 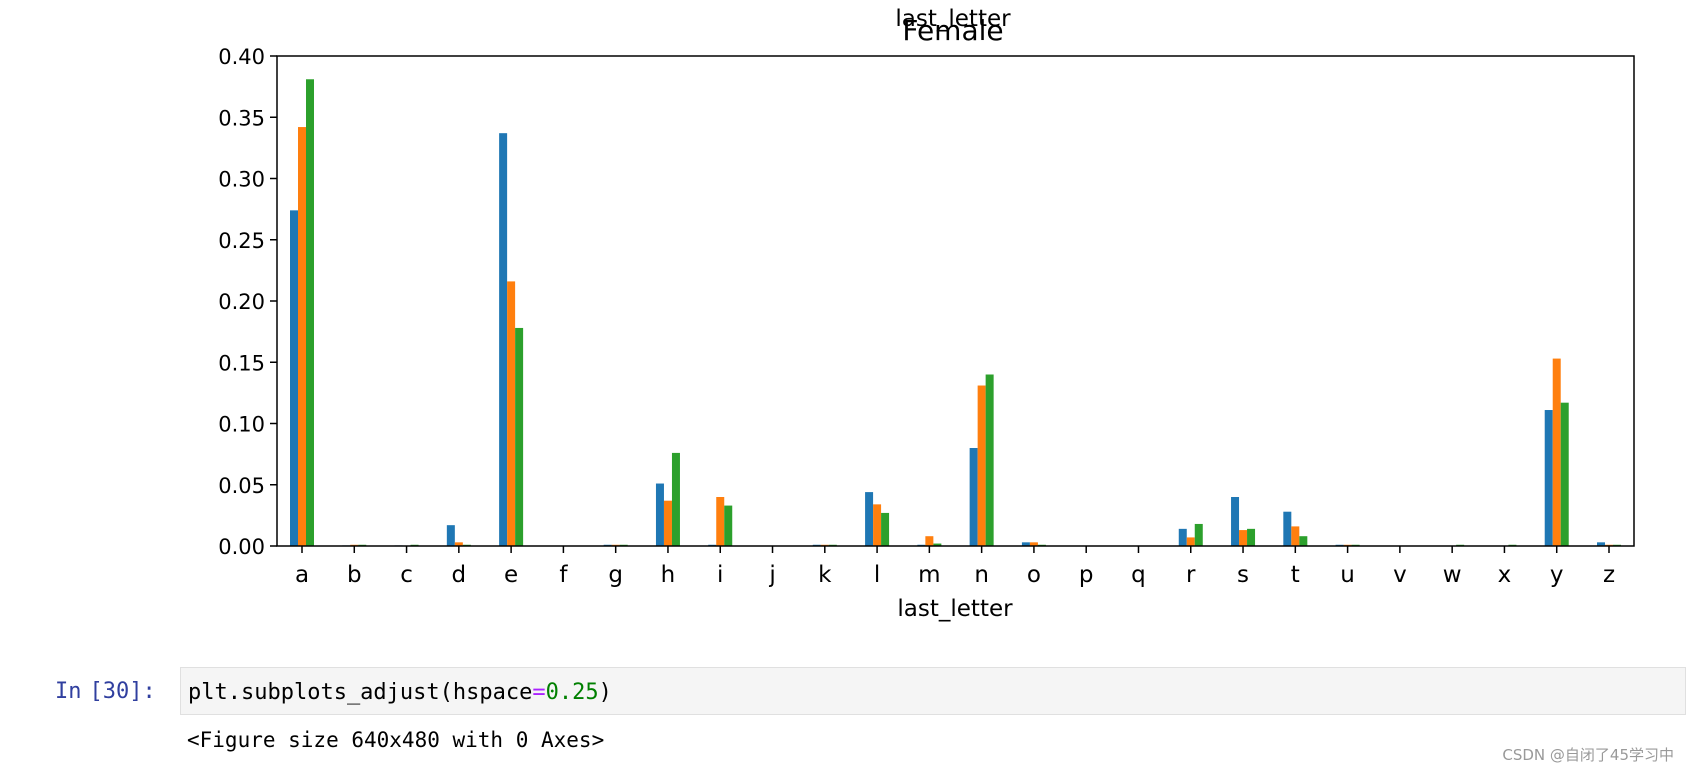 What do you see at coordinates (1505, 575) in the screenshot?
I see `x-tick-label: x` at bounding box center [1505, 575].